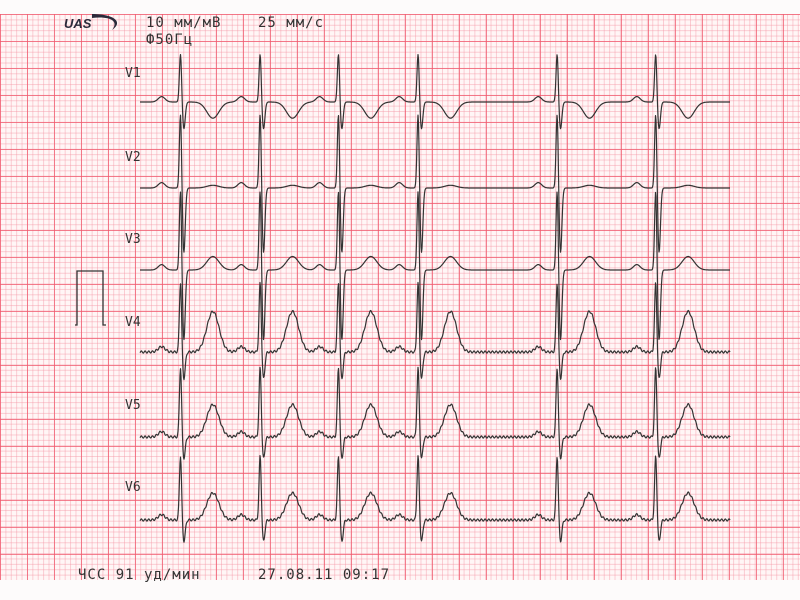  What do you see at coordinates (435, 499) in the screenshot?
I see `ecg-trace-v6` at bounding box center [435, 499].